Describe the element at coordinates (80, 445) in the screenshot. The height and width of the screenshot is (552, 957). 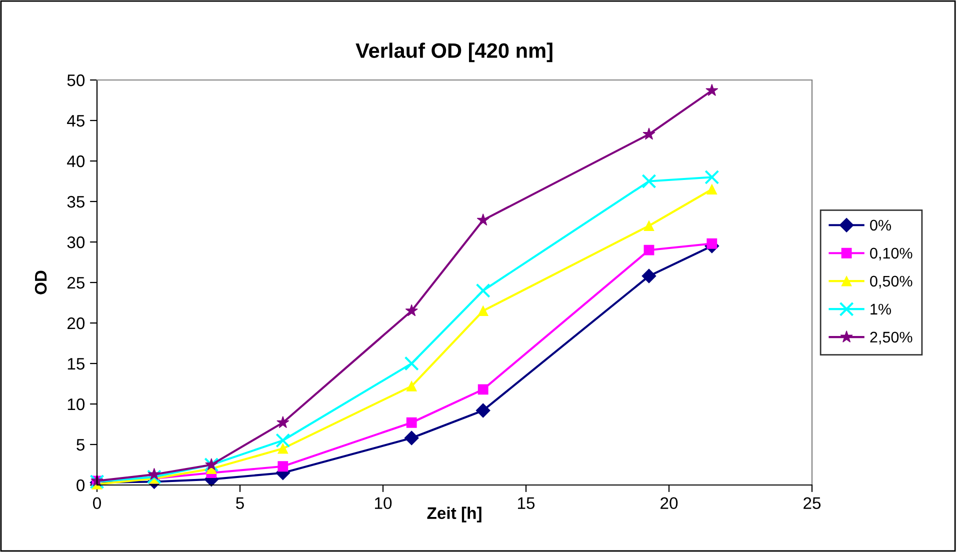
I see `y-tick-label: 5` at that location.